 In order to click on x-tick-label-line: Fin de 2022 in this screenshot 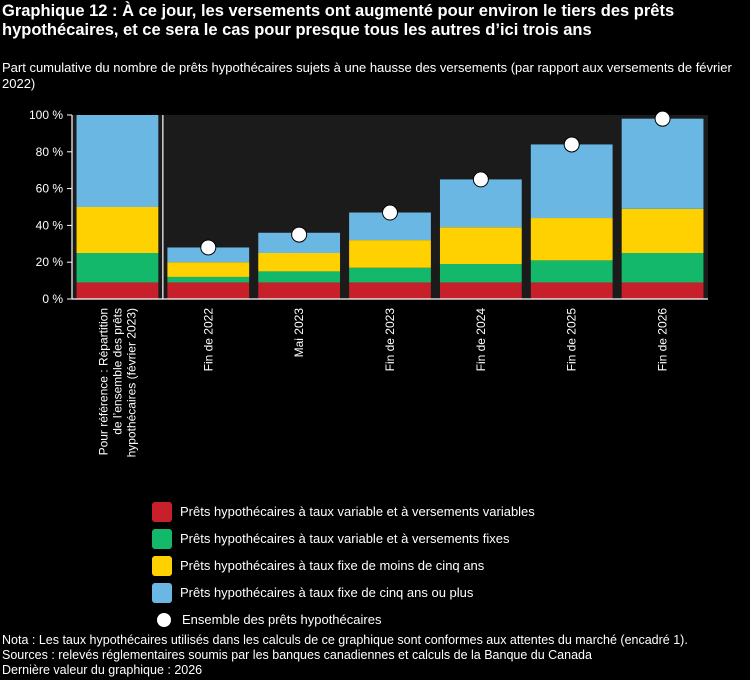, I will do `click(208, 340)`.